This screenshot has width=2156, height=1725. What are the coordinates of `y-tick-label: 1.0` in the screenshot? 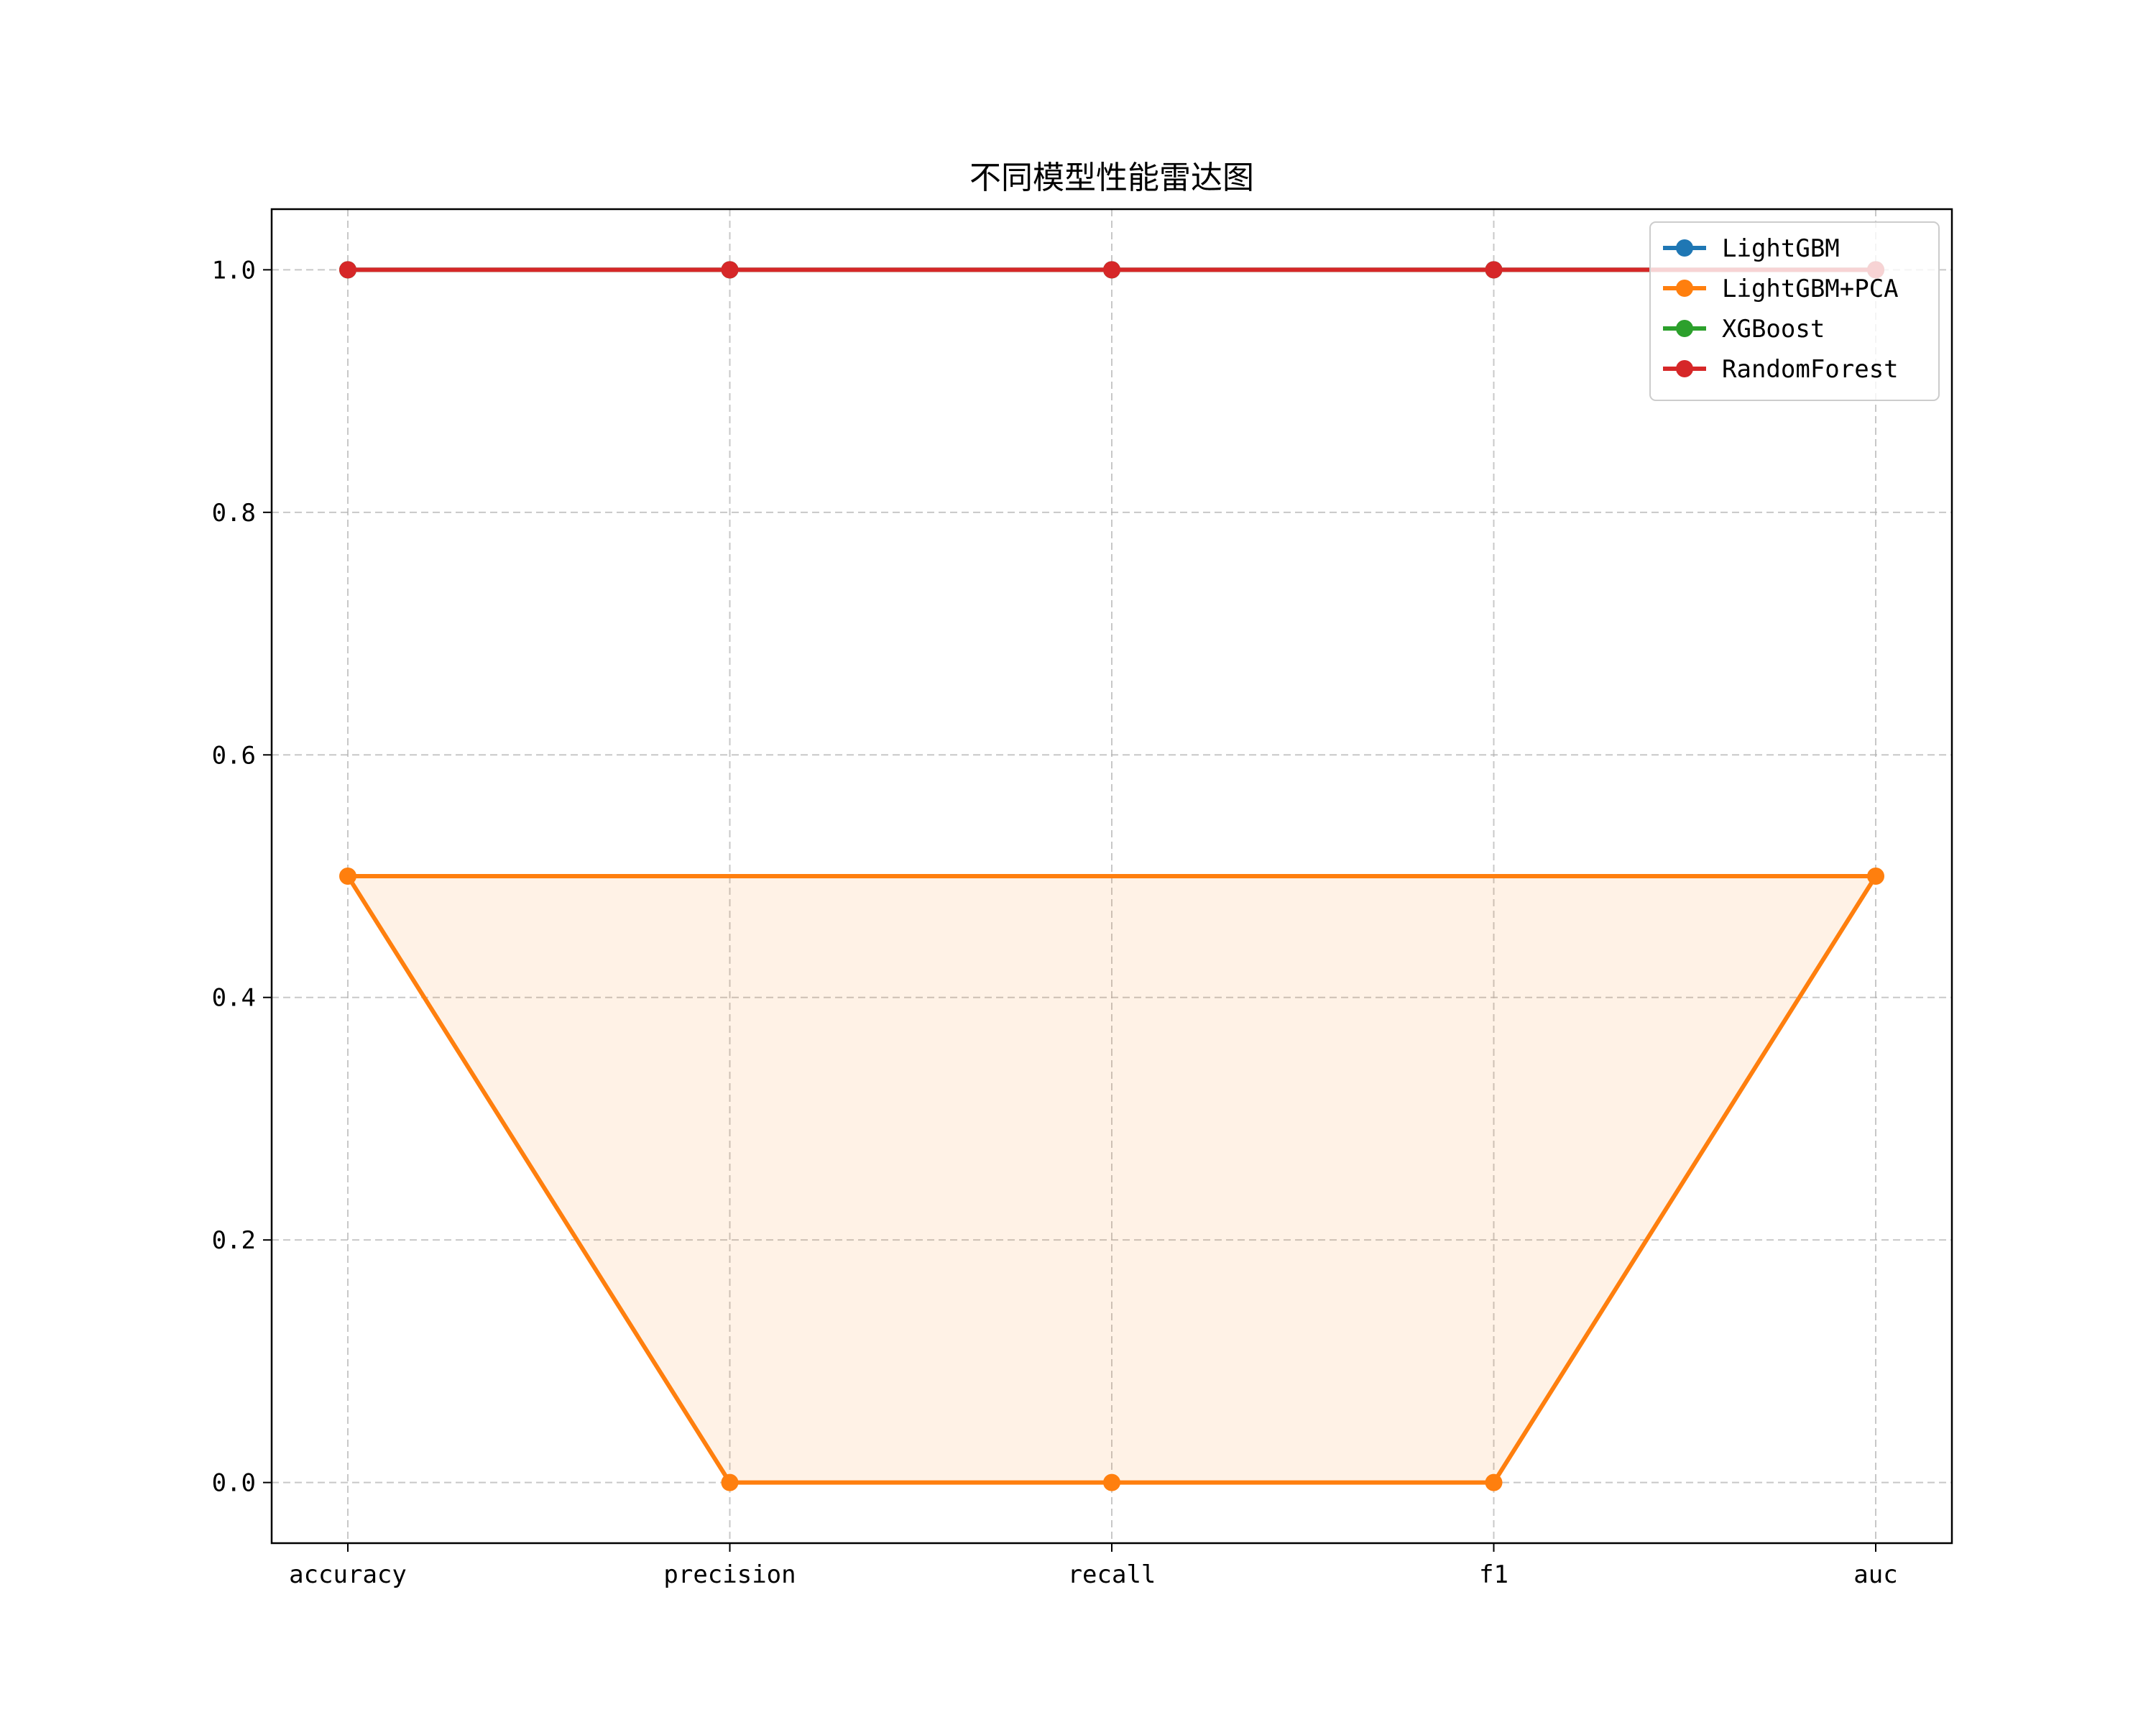 It's located at (234, 270).